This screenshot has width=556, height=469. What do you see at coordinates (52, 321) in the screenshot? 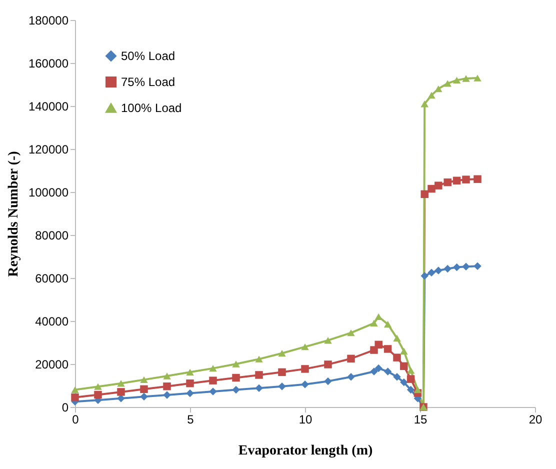
I see `y-tick-label: 40000` at bounding box center [52, 321].